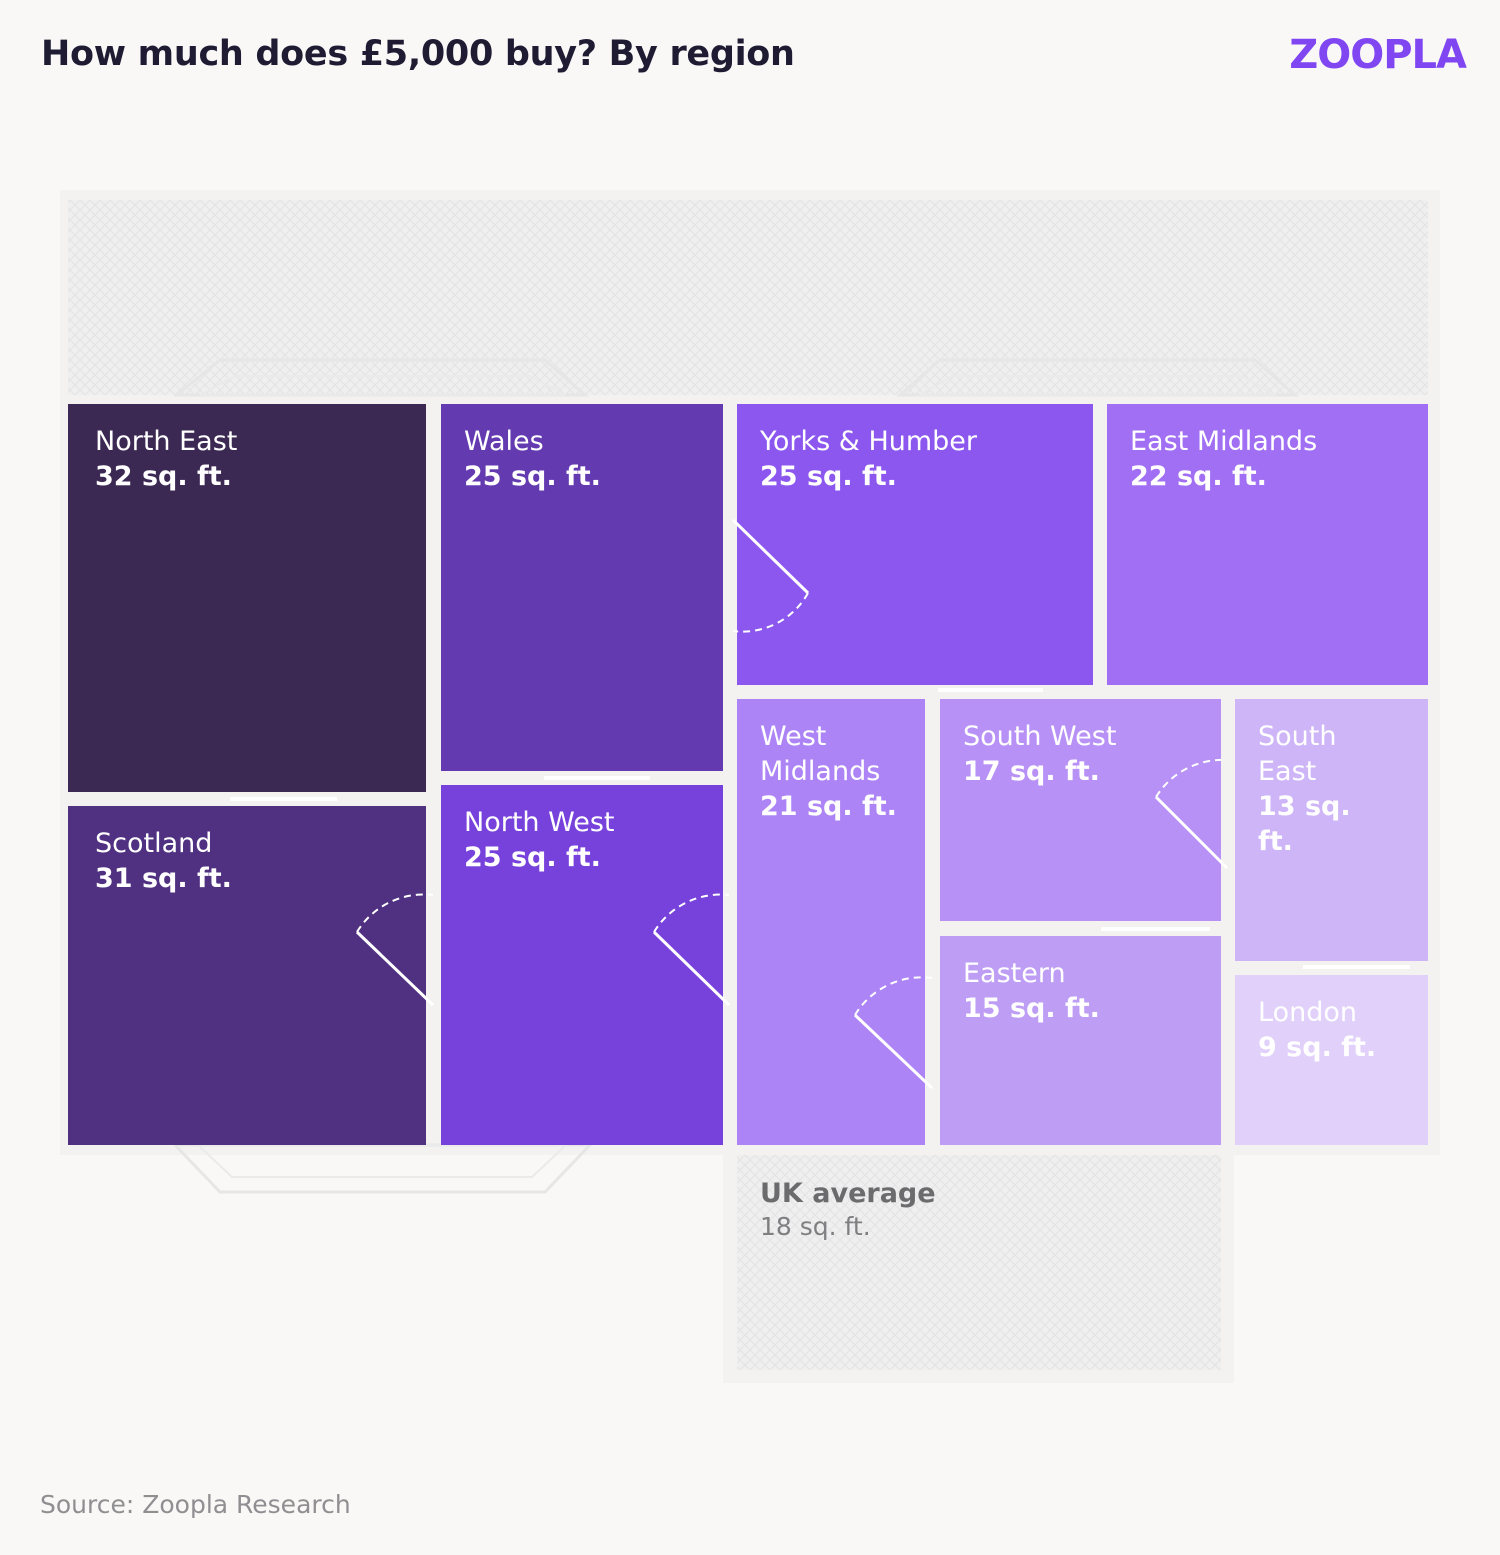 The height and width of the screenshot is (1555, 1500). I want to click on room-east-midlands: East Midlands 22 sq. ft., so click(1267, 544).